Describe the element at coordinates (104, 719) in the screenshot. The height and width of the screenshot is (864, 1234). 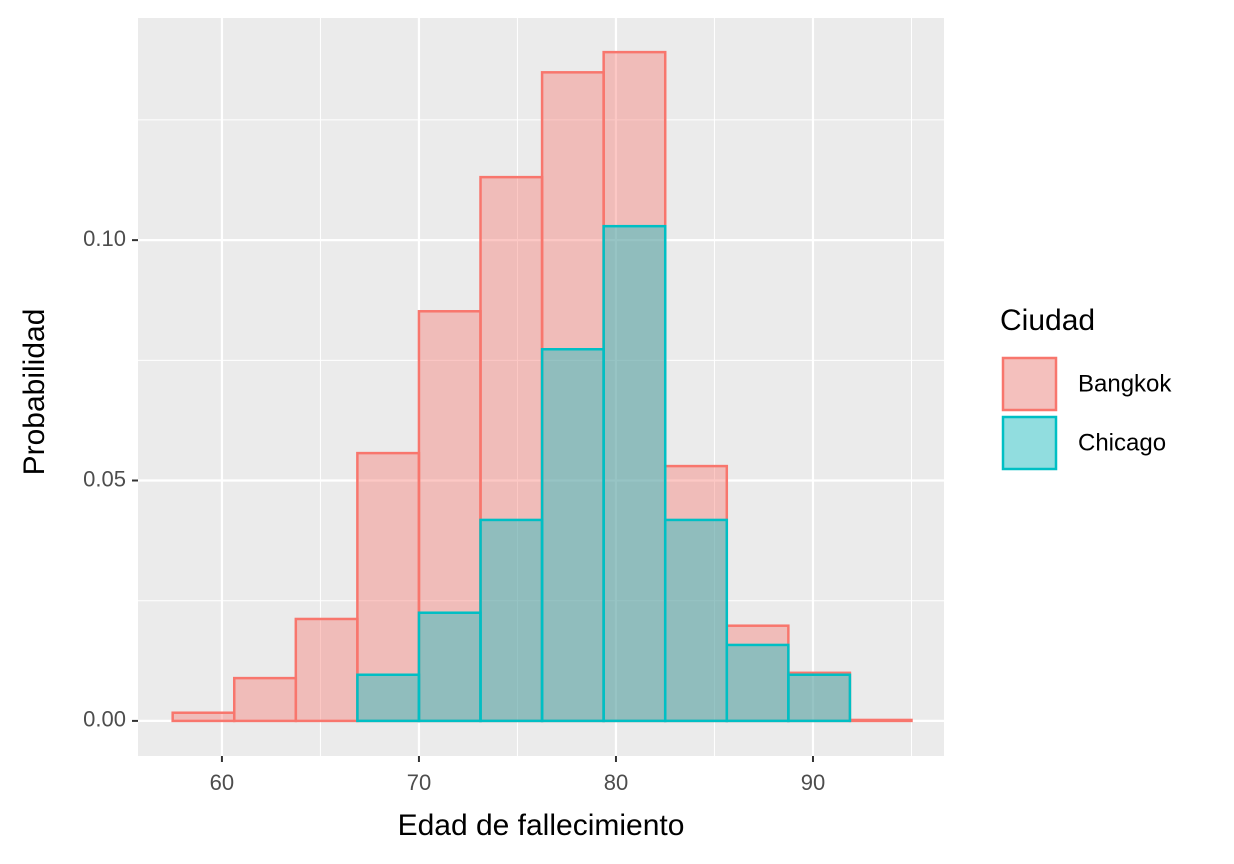
I see `y-tick-label: 0.00` at that location.